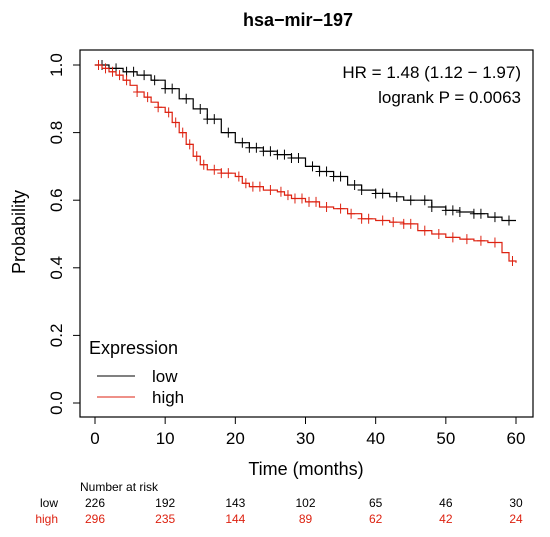  I want to click on risk-value-low: 143, so click(235, 503).